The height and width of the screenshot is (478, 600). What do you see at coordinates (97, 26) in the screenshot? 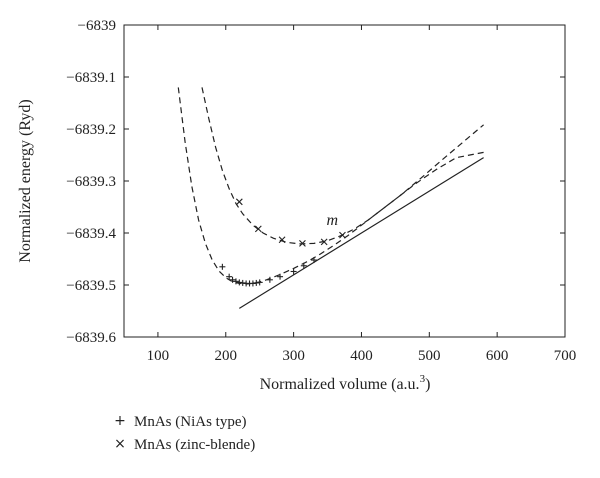
I see `y-tick-label: −6839` at bounding box center [97, 26].